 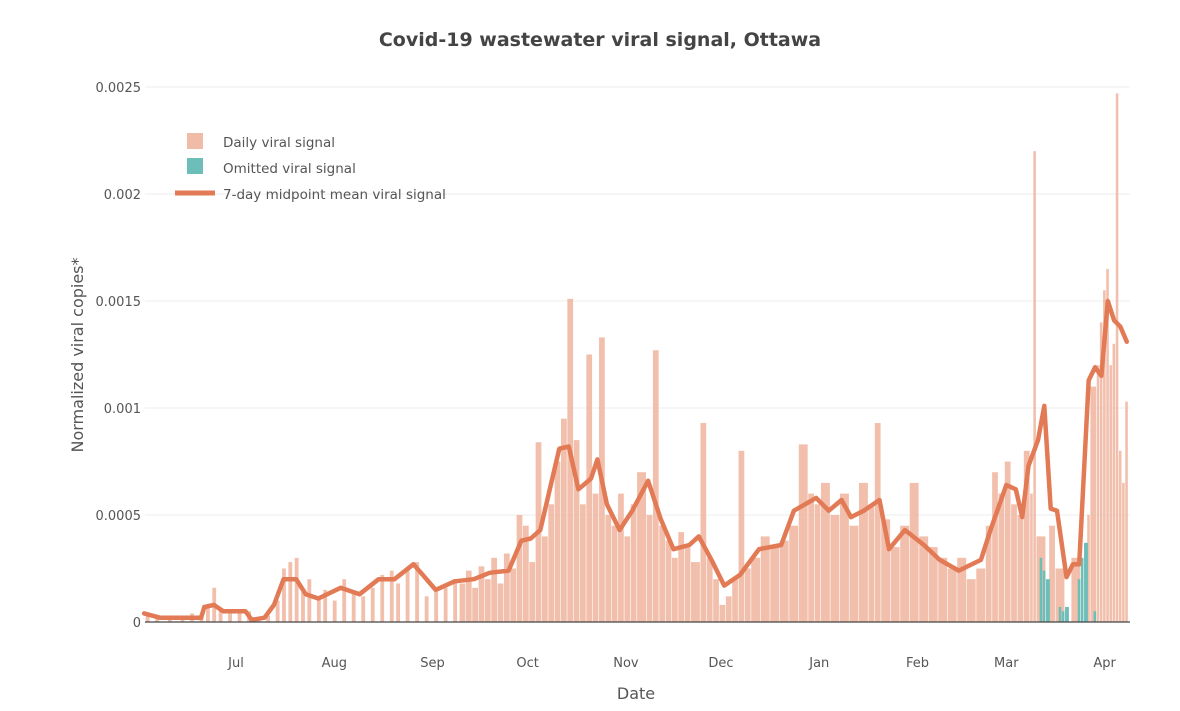 What do you see at coordinates (527, 663) in the screenshot?
I see `x-tick-label: Oct` at bounding box center [527, 663].